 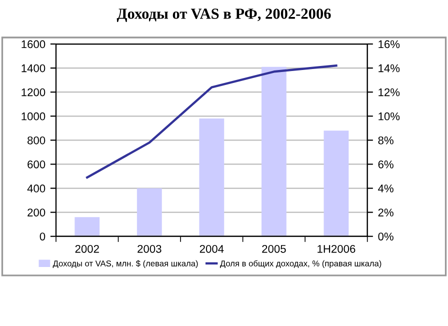 What do you see at coordinates (386, 236) in the screenshot?
I see `y2-tick-label: 0%` at bounding box center [386, 236].